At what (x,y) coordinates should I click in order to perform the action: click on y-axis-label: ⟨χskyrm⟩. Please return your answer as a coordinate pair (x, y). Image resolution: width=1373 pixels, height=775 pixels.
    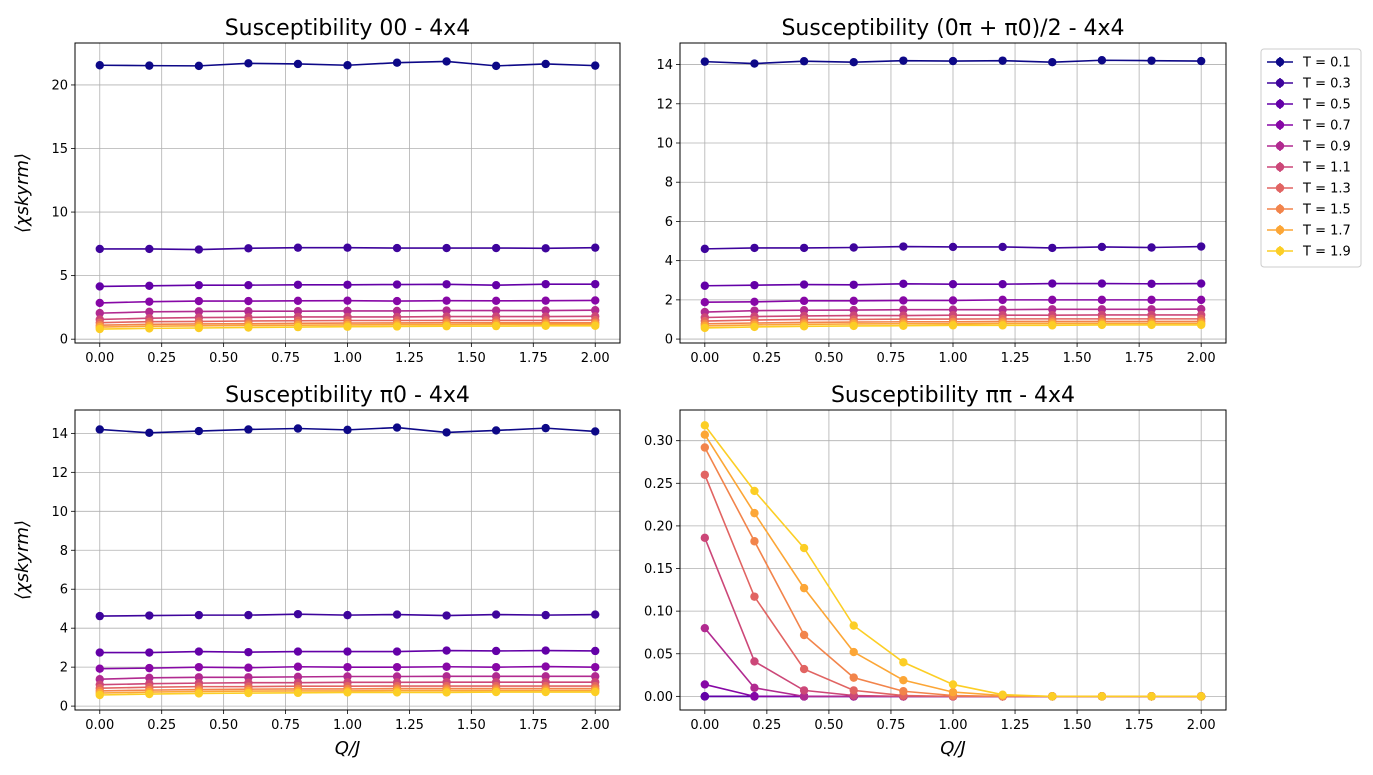
    Looking at the image, I should click on (22, 193).